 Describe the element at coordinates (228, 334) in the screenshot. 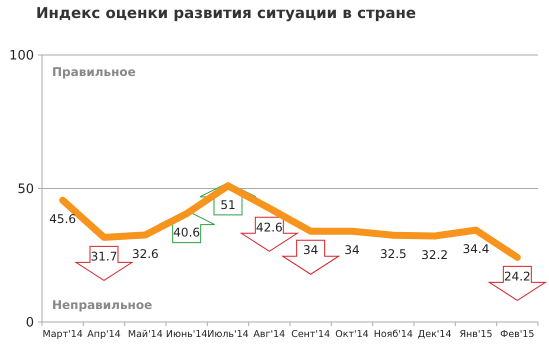

I see `x-tick-label: Июль'14` at that location.